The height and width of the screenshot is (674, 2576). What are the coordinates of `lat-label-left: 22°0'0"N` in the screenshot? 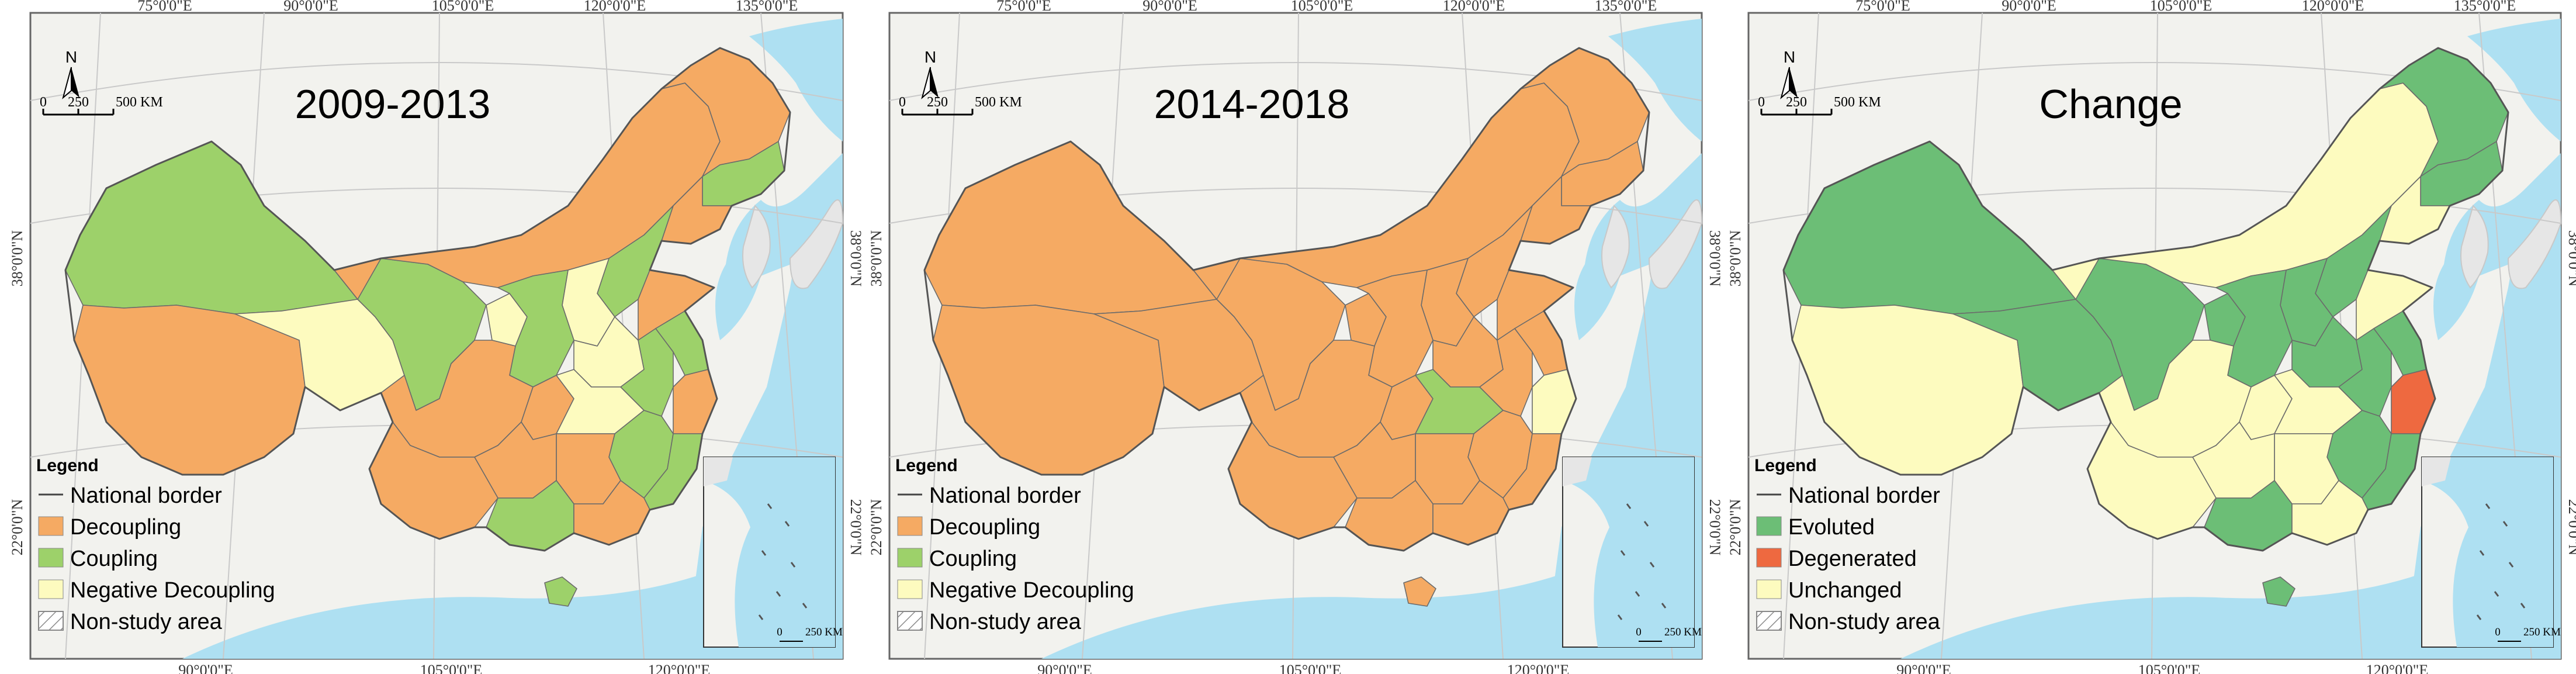 It's located at (1736, 528).